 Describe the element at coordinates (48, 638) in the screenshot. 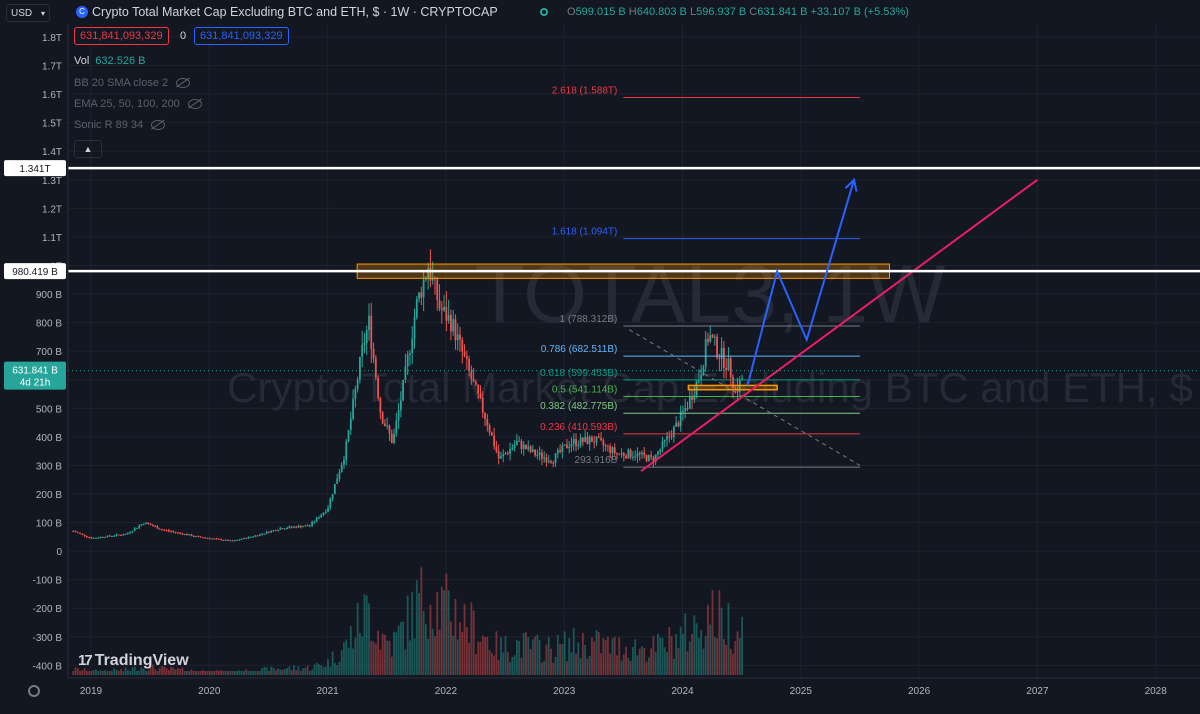

I see `y-tick-label: -300 B` at that location.